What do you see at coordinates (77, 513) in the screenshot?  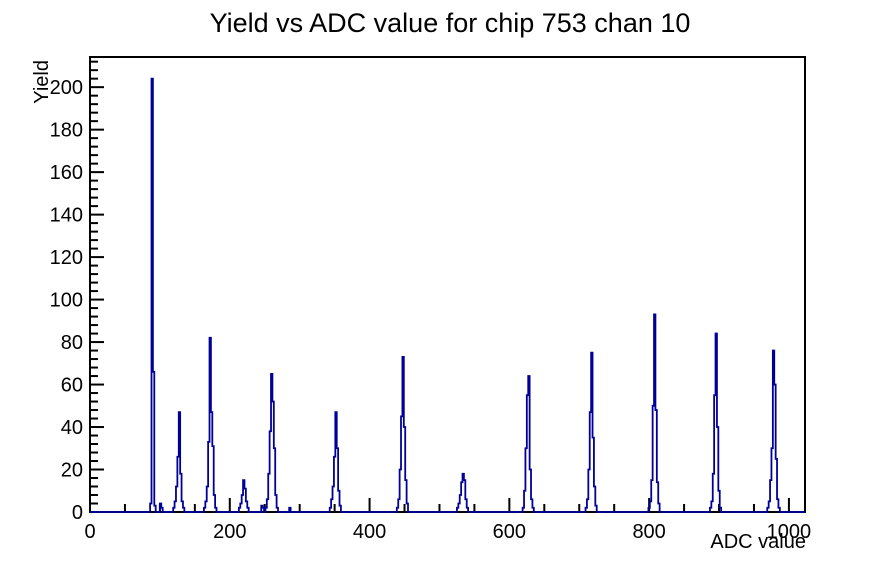 I see `y-tick-label: 0` at bounding box center [77, 513].